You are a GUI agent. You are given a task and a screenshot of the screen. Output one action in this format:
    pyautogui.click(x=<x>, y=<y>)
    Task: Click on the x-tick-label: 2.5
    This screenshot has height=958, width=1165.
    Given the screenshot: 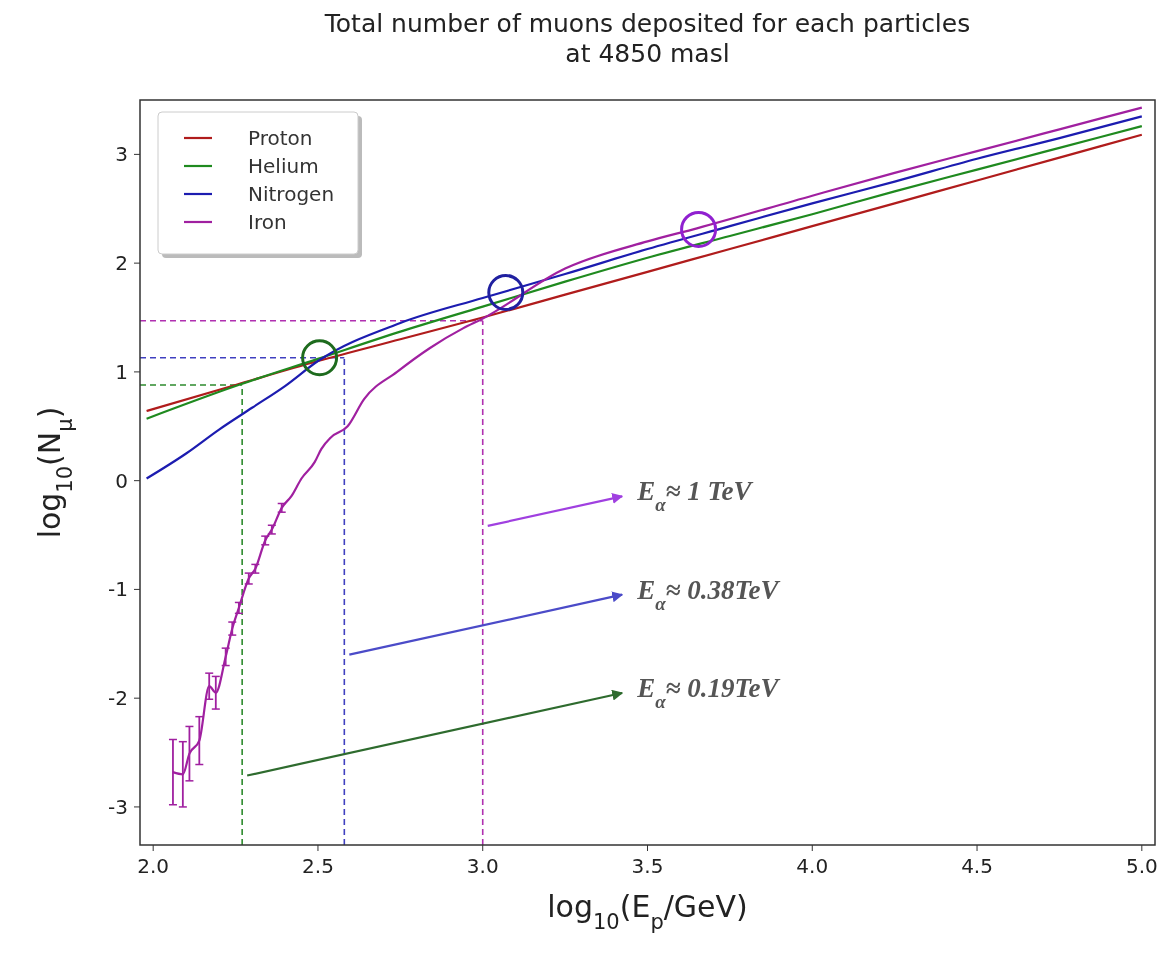 What is the action you would take?
    pyautogui.click(x=318, y=866)
    